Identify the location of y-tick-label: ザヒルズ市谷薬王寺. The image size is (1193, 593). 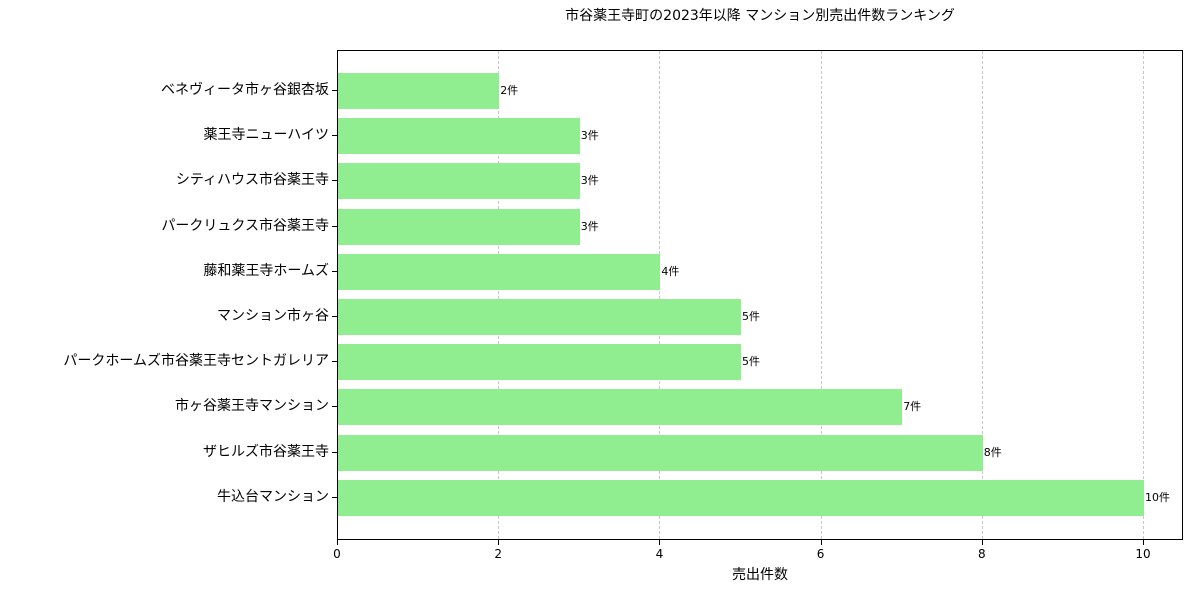
(266, 451).